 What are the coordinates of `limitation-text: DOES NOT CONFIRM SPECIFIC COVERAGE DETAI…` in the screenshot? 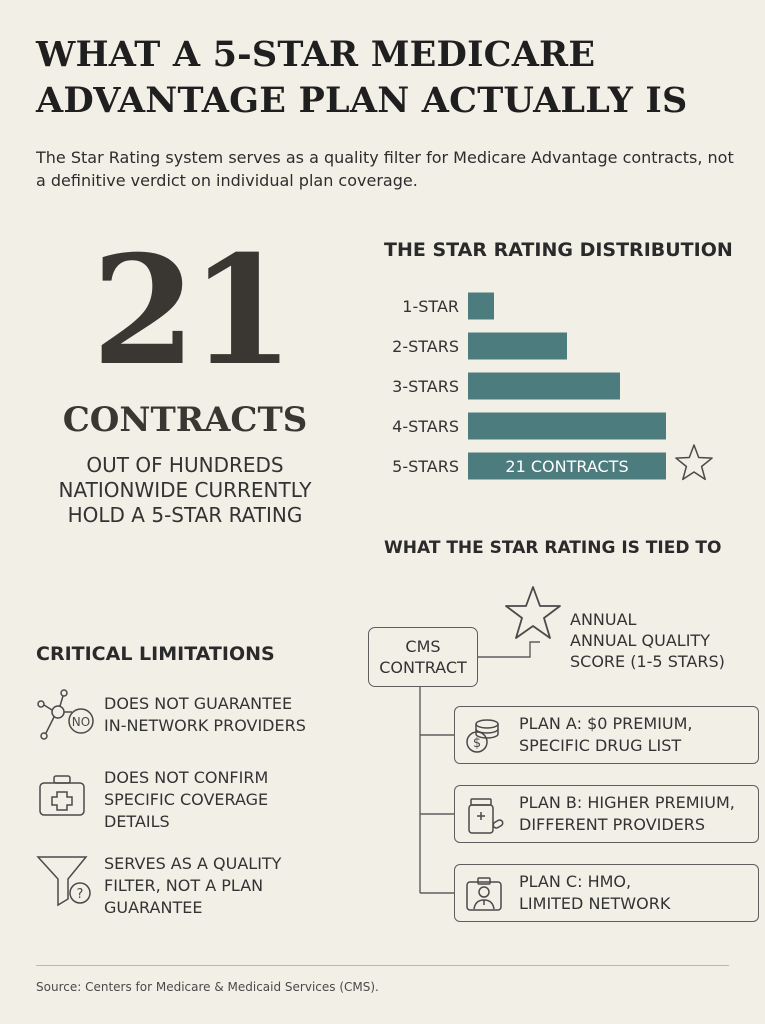 It's located at (186, 799).